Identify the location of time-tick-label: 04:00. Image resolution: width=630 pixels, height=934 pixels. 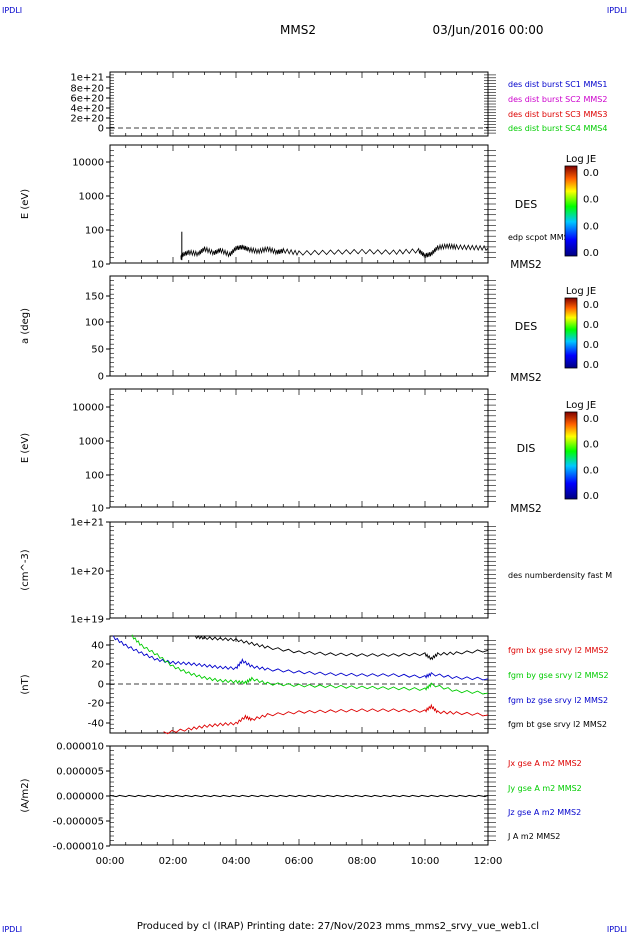
(236, 861).